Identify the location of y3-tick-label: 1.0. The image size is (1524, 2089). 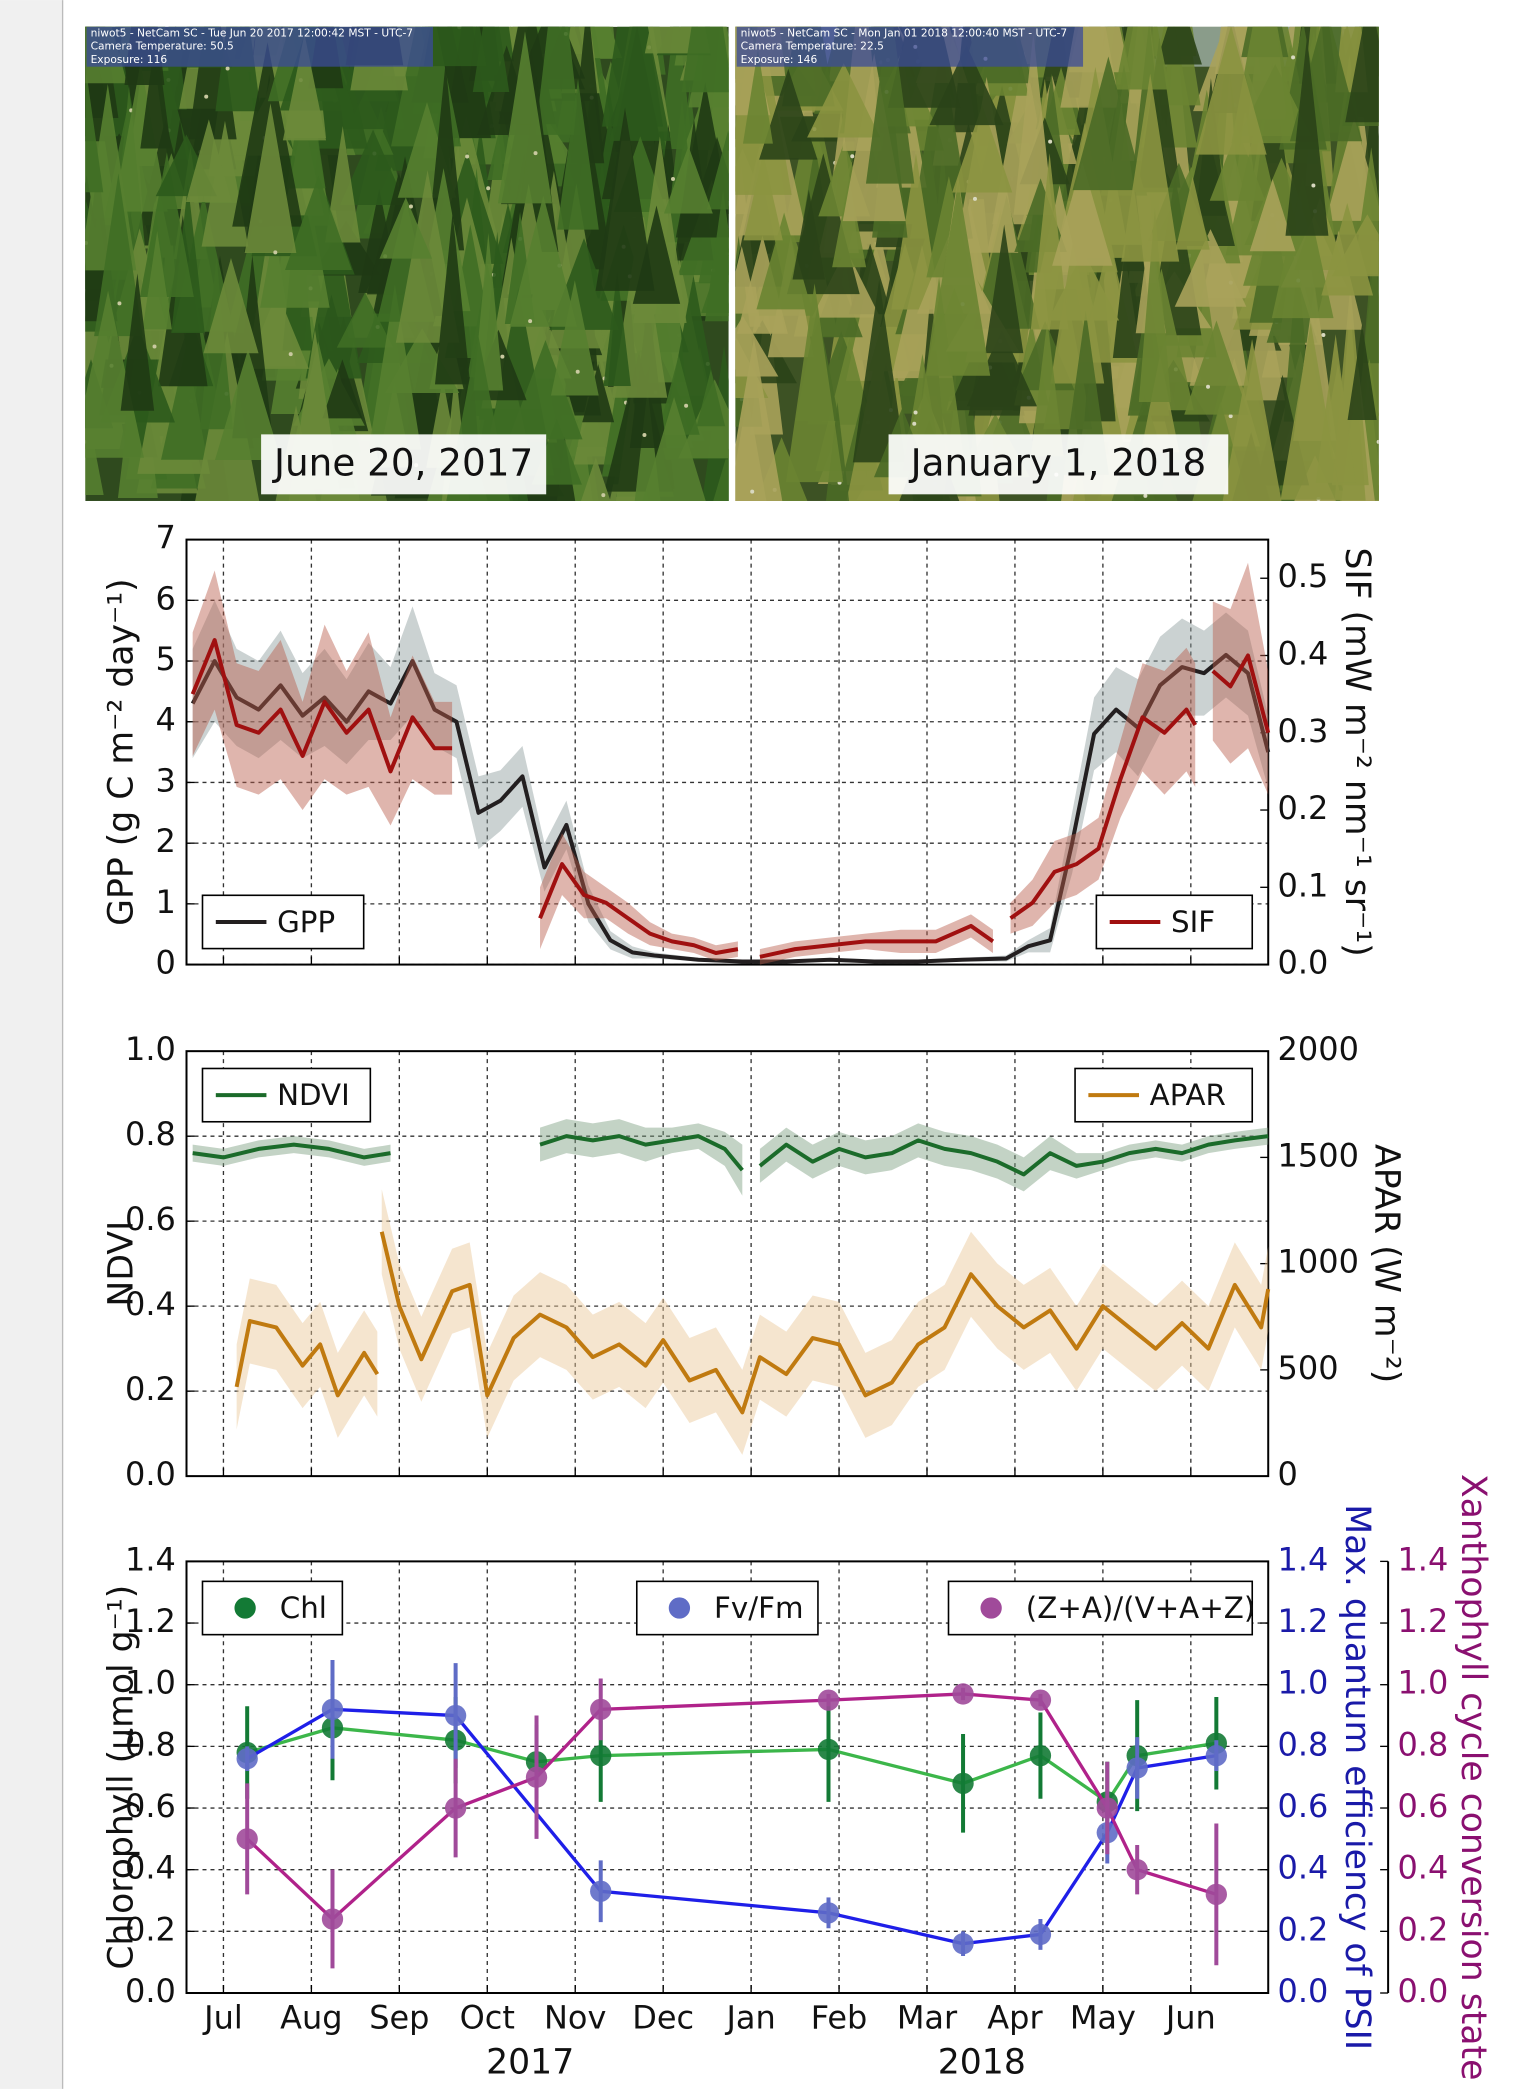
(1422, 1683).